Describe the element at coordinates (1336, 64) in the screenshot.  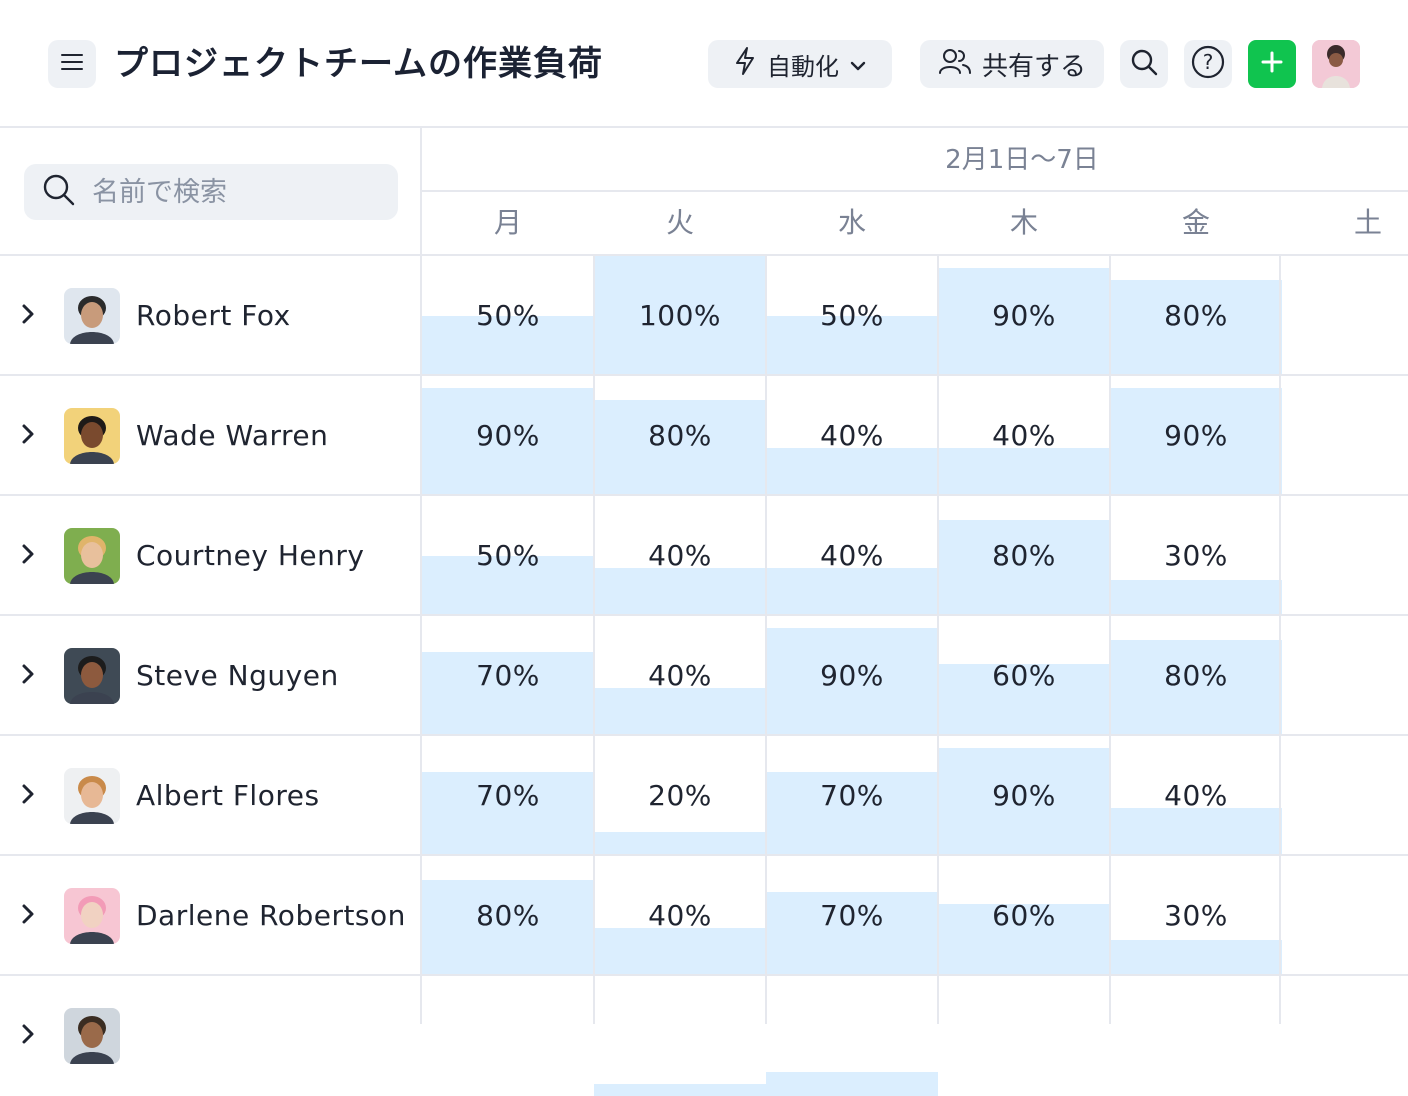
I see `current-user-avatar` at that location.